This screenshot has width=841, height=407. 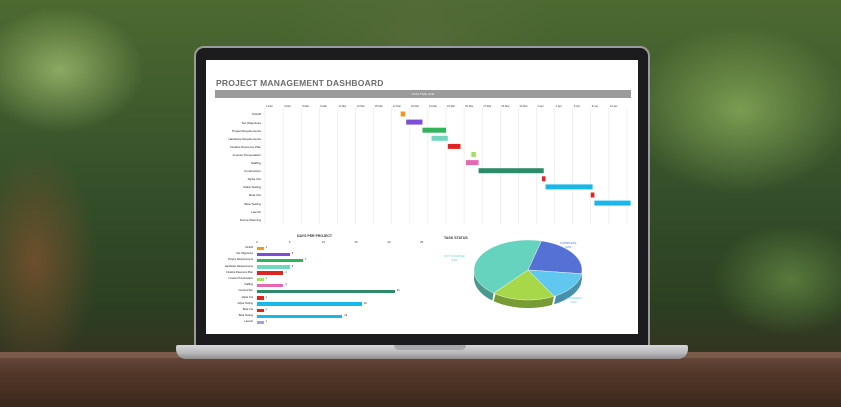 I want to click on gantt-task-label: Construction, so click(x=252, y=171).